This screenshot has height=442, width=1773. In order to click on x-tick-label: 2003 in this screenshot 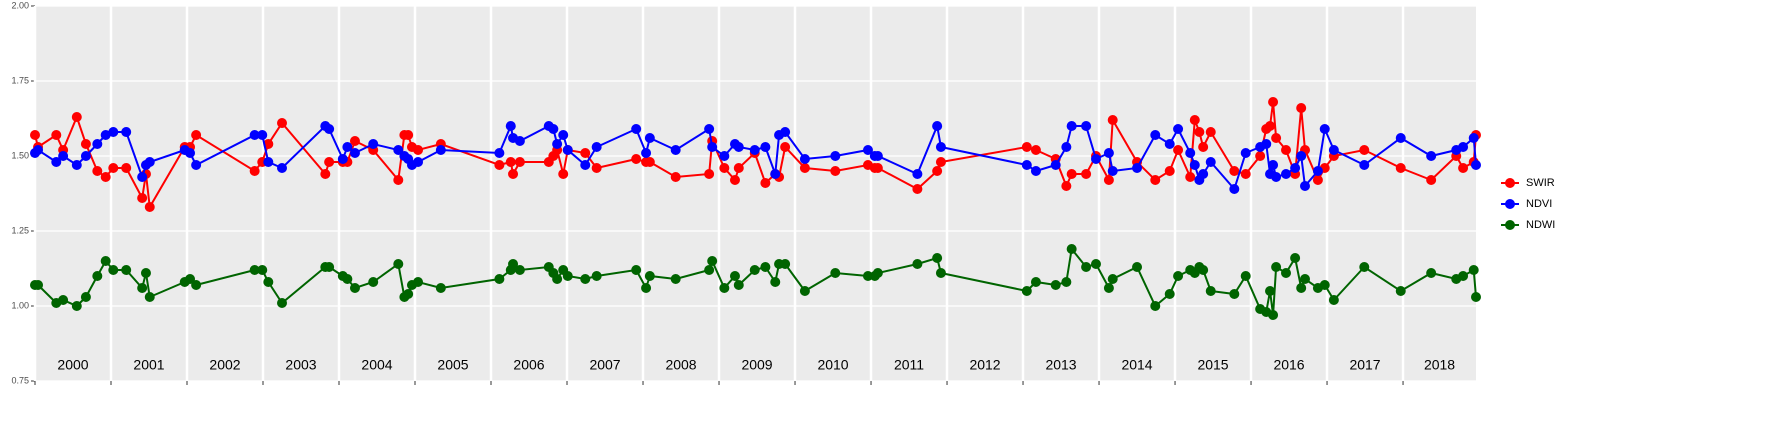, I will do `click(300, 365)`.